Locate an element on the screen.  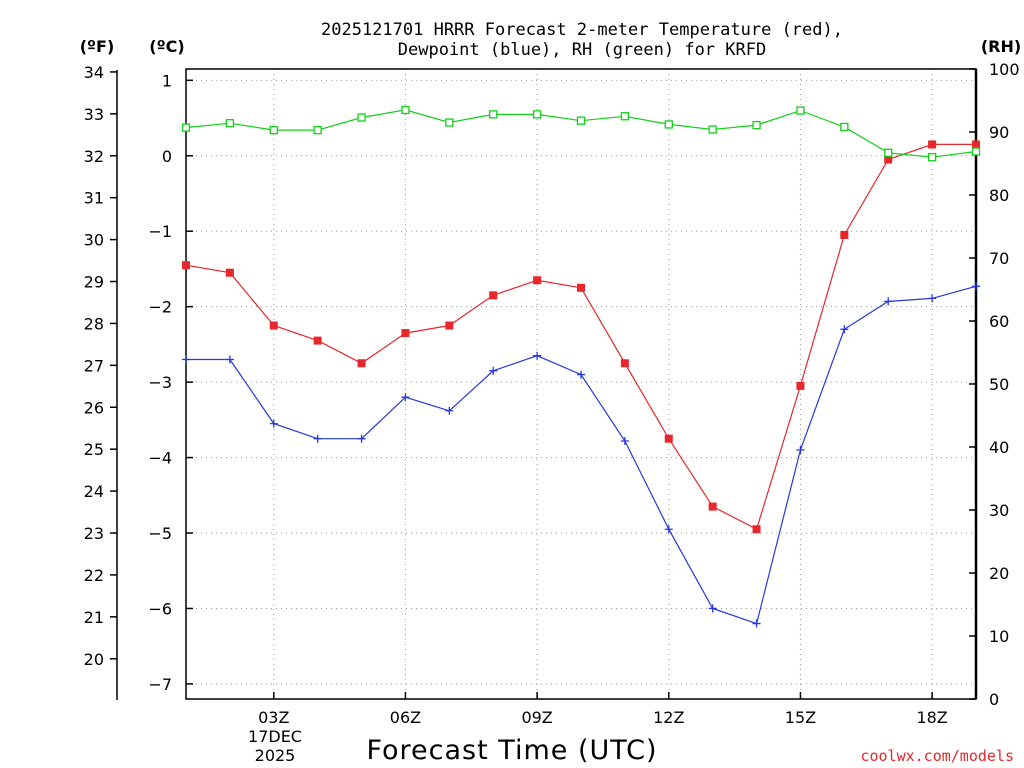
fahrenheit-tick-label: 25 is located at coordinates (94, 449).